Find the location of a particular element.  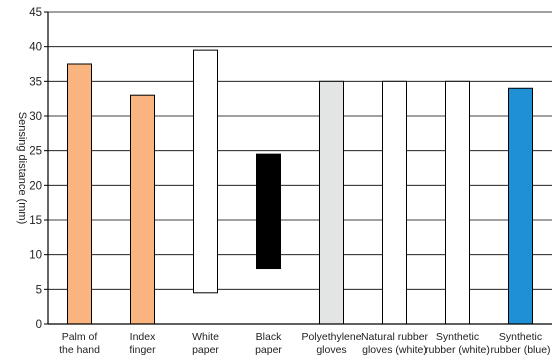

category-label: gloves (white) is located at coordinates (394, 350).